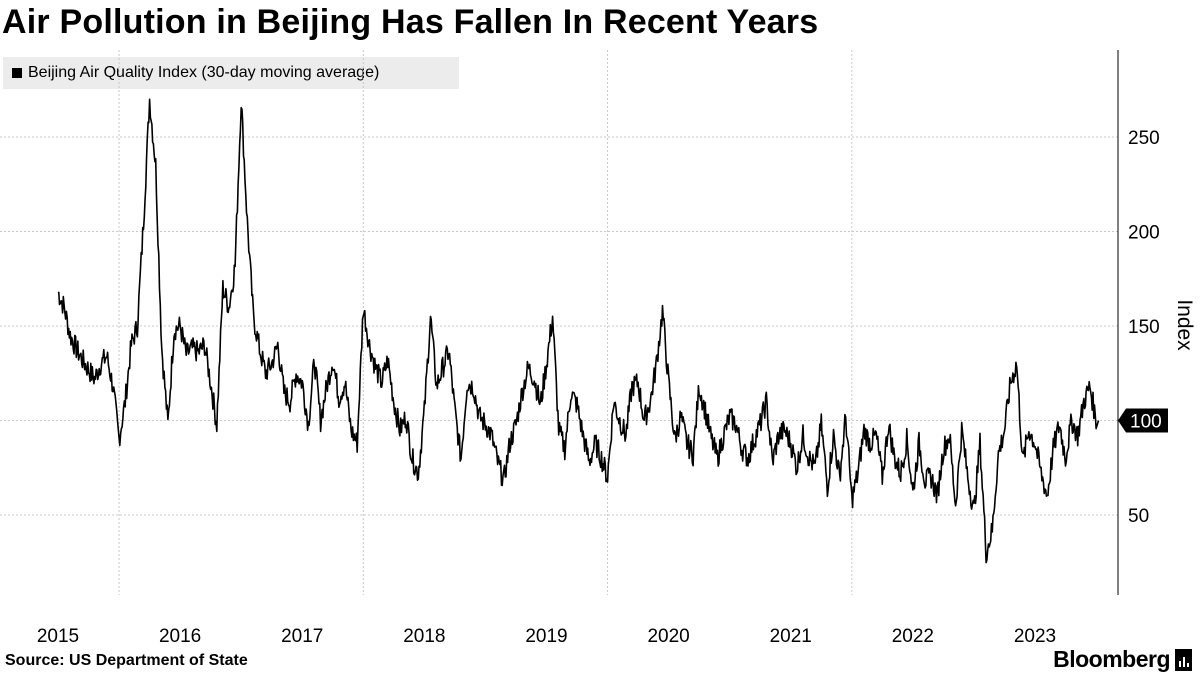 The image size is (1200, 675). I want to click on y-tick-label-200: 200, so click(1144, 233).